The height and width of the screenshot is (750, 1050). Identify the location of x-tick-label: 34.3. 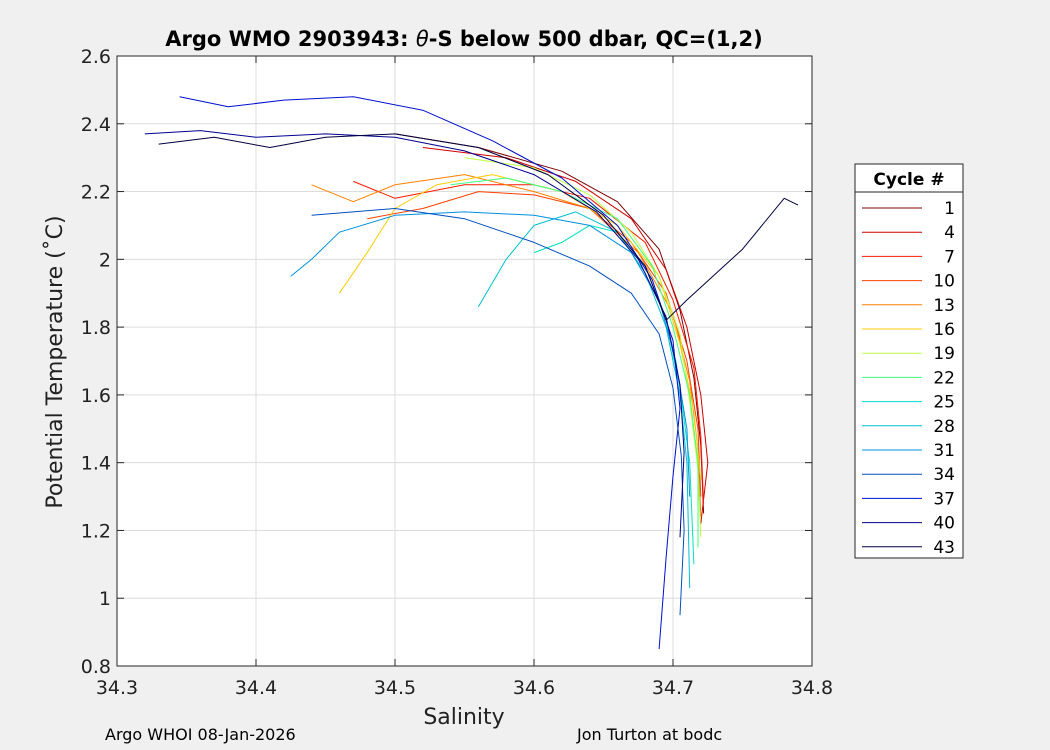
(117, 688).